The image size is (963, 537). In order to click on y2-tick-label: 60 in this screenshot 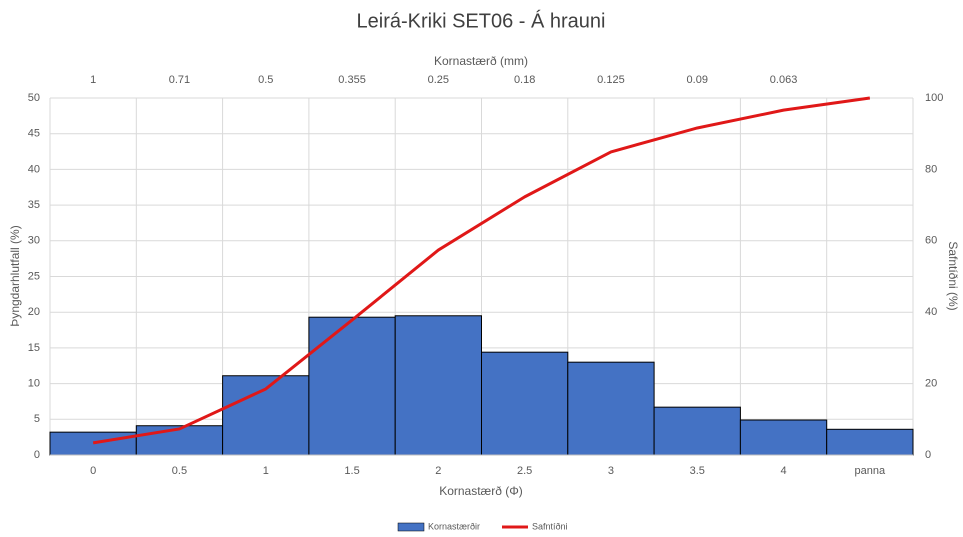, I will do `click(931, 241)`.